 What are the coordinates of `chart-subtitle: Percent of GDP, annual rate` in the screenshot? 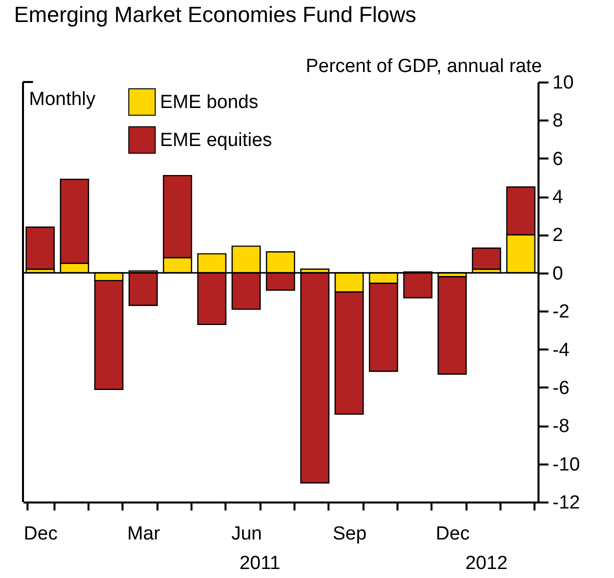 It's located at (424, 66).